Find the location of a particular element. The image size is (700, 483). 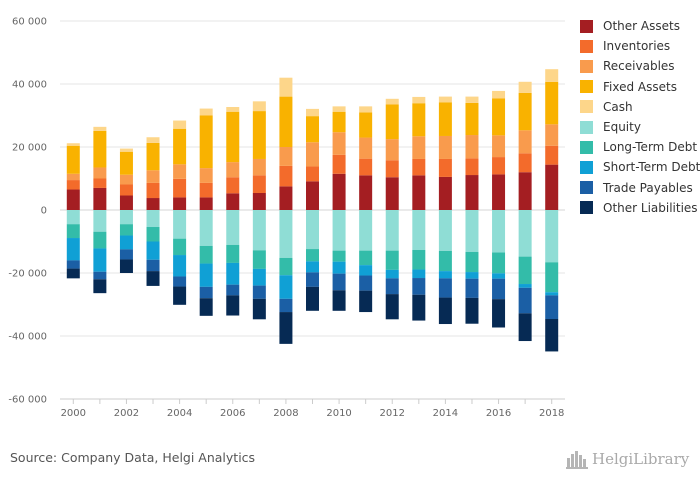

legend-item: Other Assets is located at coordinates (640, 26).